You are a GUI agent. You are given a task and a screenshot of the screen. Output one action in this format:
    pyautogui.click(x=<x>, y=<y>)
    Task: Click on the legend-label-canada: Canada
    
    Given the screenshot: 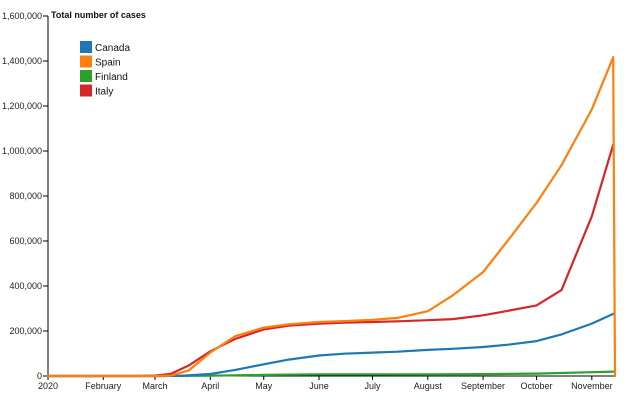 What is the action you would take?
    pyautogui.click(x=112, y=48)
    